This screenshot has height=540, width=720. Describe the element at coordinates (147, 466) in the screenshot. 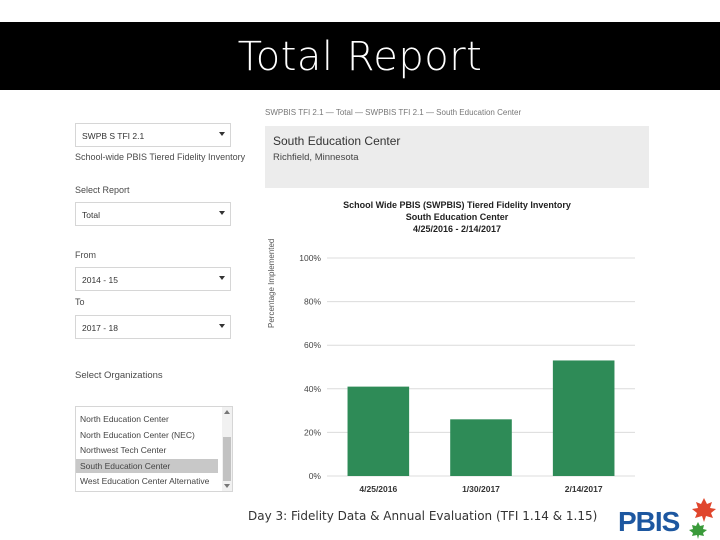

I see `list-item-selected: South Education Center` at that location.